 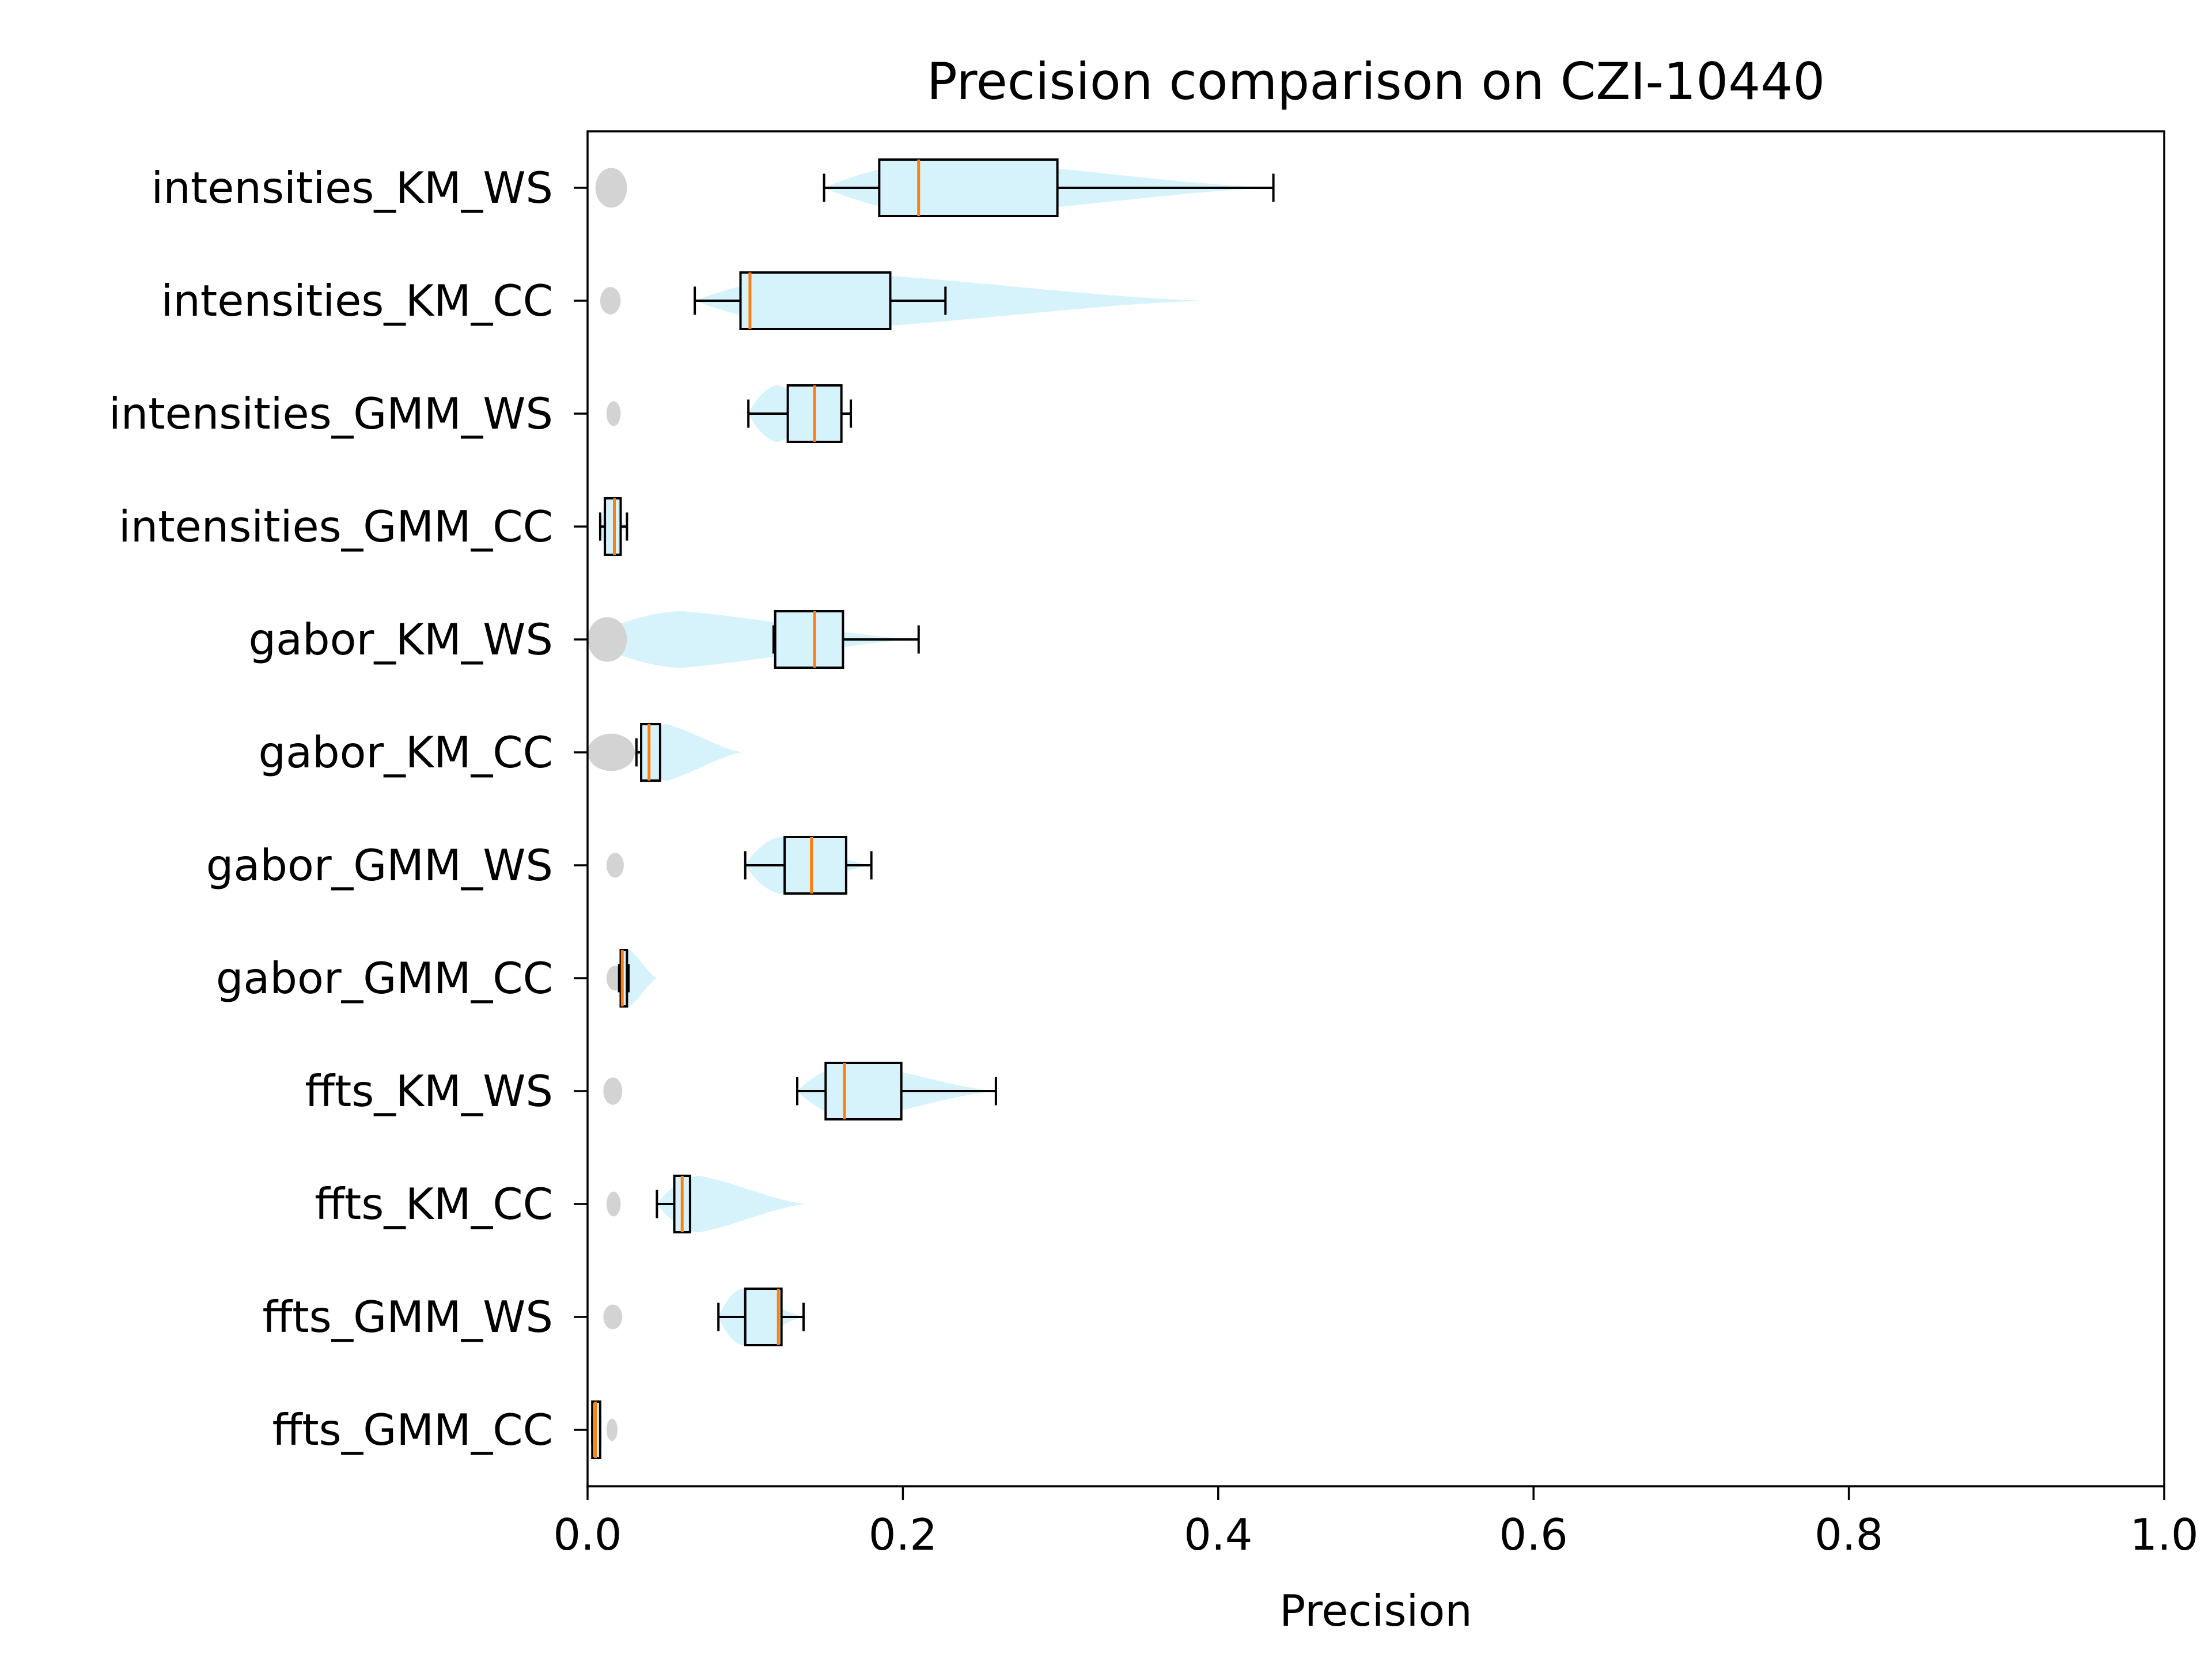 What do you see at coordinates (336, 526) in the screenshot?
I see `y-tick-label-intensities-gmm-cc: intensities_GMM_CC` at bounding box center [336, 526].